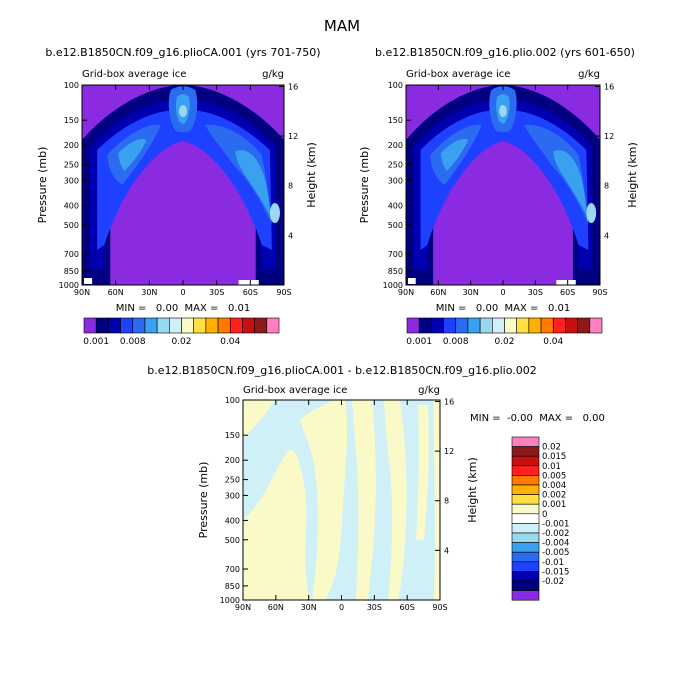 Image resolution: width=685 pixels, height=685 pixels. What do you see at coordinates (632, 175) in the screenshot?
I see `panel-b-ylabel-right: Height (km)` at bounding box center [632, 175].